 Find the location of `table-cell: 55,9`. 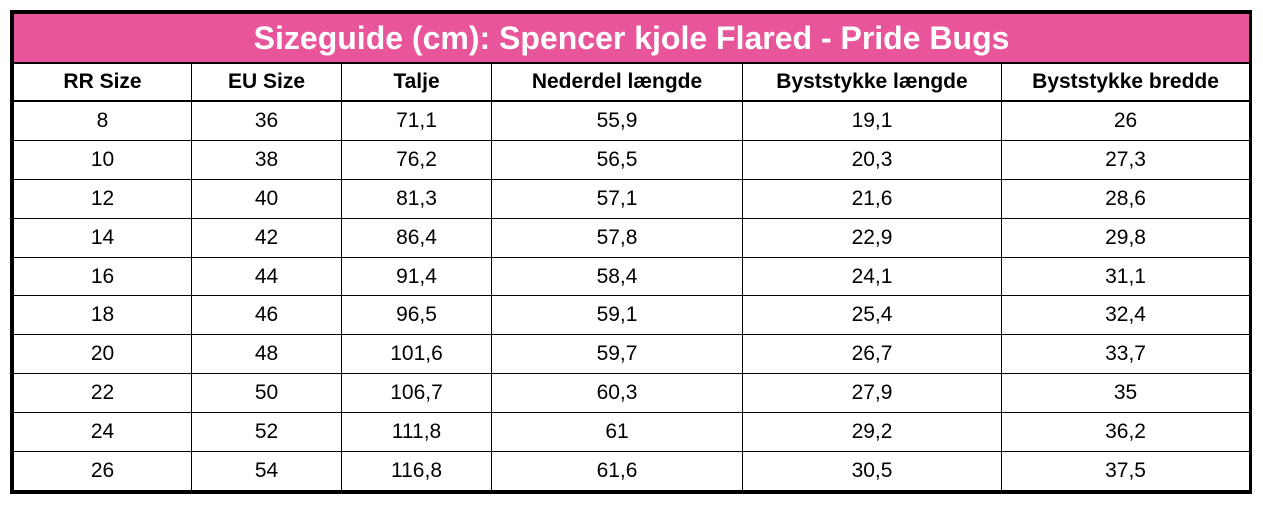

table-cell: 55,9 is located at coordinates (617, 120).